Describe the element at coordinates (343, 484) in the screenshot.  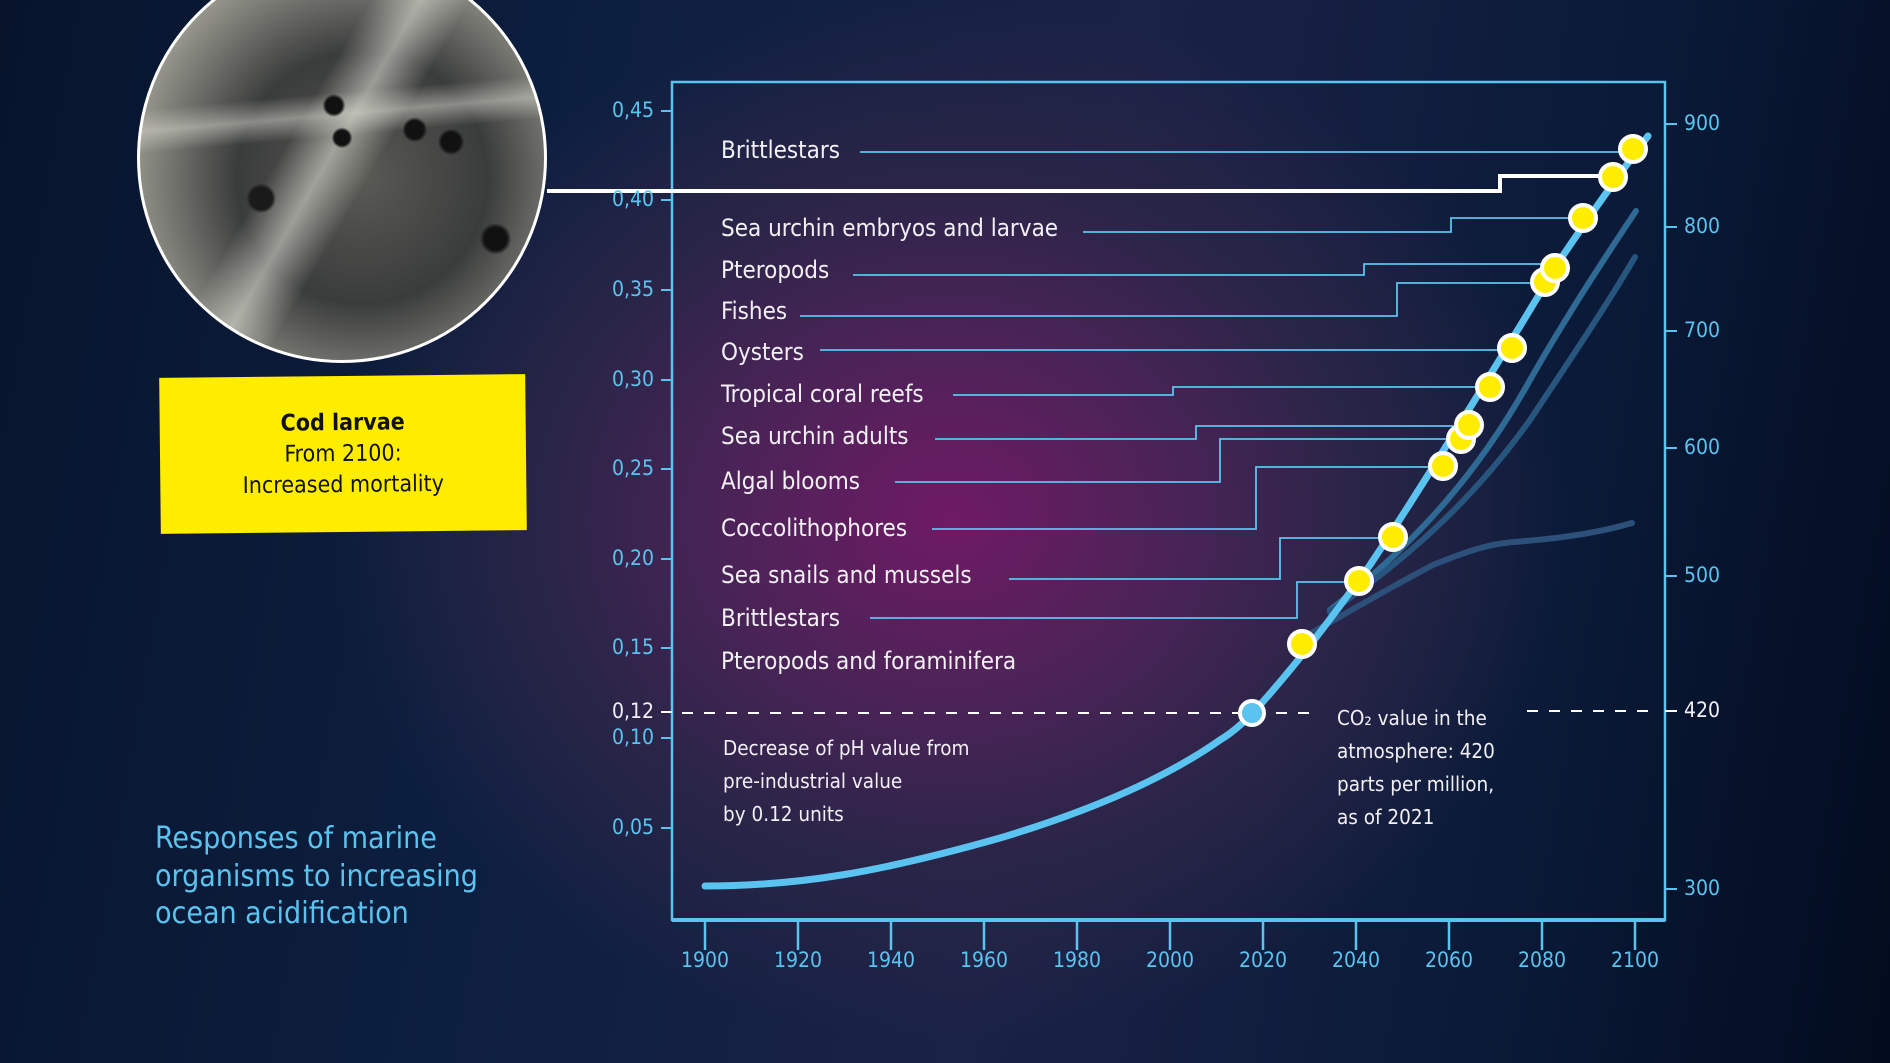
I see `callout-line-2: Increased mortality` at that location.